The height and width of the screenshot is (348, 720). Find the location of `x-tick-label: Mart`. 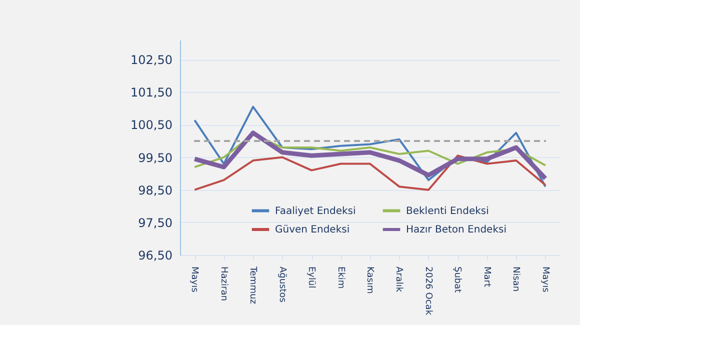

x-tick-label: Mart is located at coordinates (486, 277).